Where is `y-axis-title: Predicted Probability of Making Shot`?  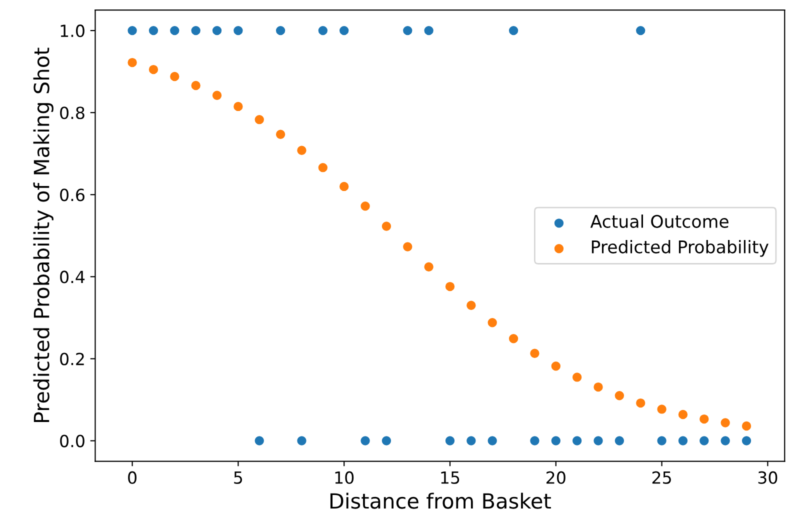 y-axis-title: Predicted Probability of Making Shot is located at coordinates (43, 235).